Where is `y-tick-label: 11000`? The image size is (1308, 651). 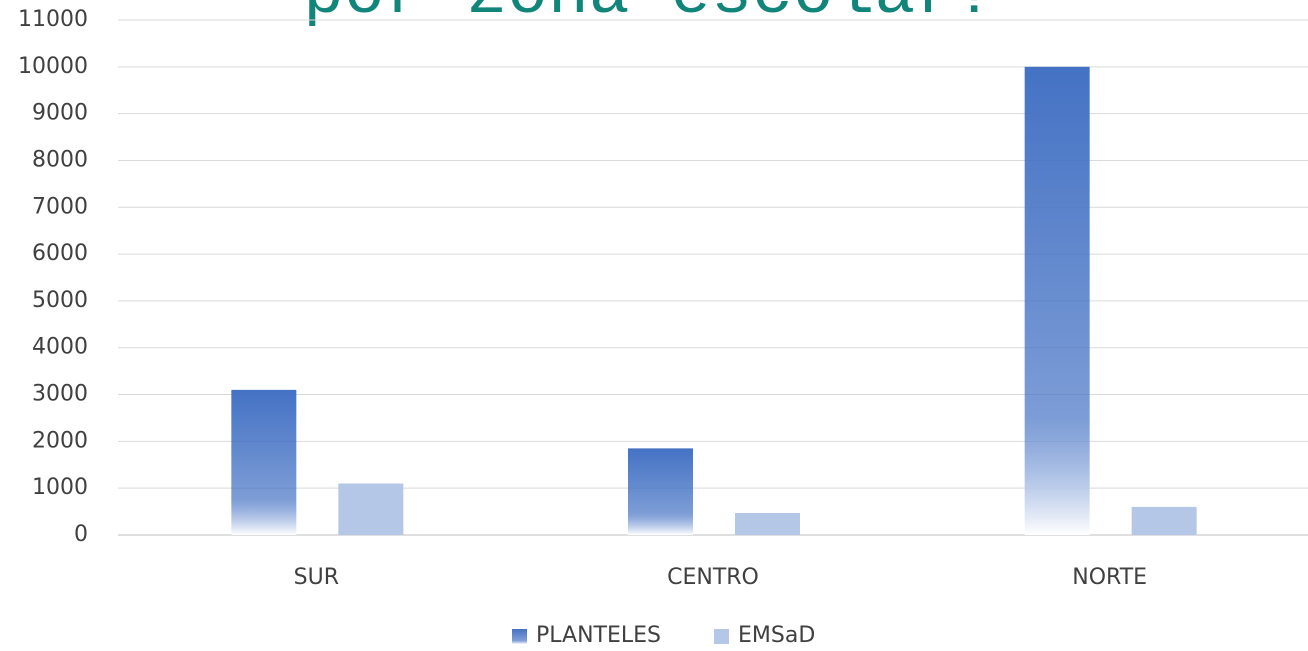 y-tick-label: 11000 is located at coordinates (53, 19).